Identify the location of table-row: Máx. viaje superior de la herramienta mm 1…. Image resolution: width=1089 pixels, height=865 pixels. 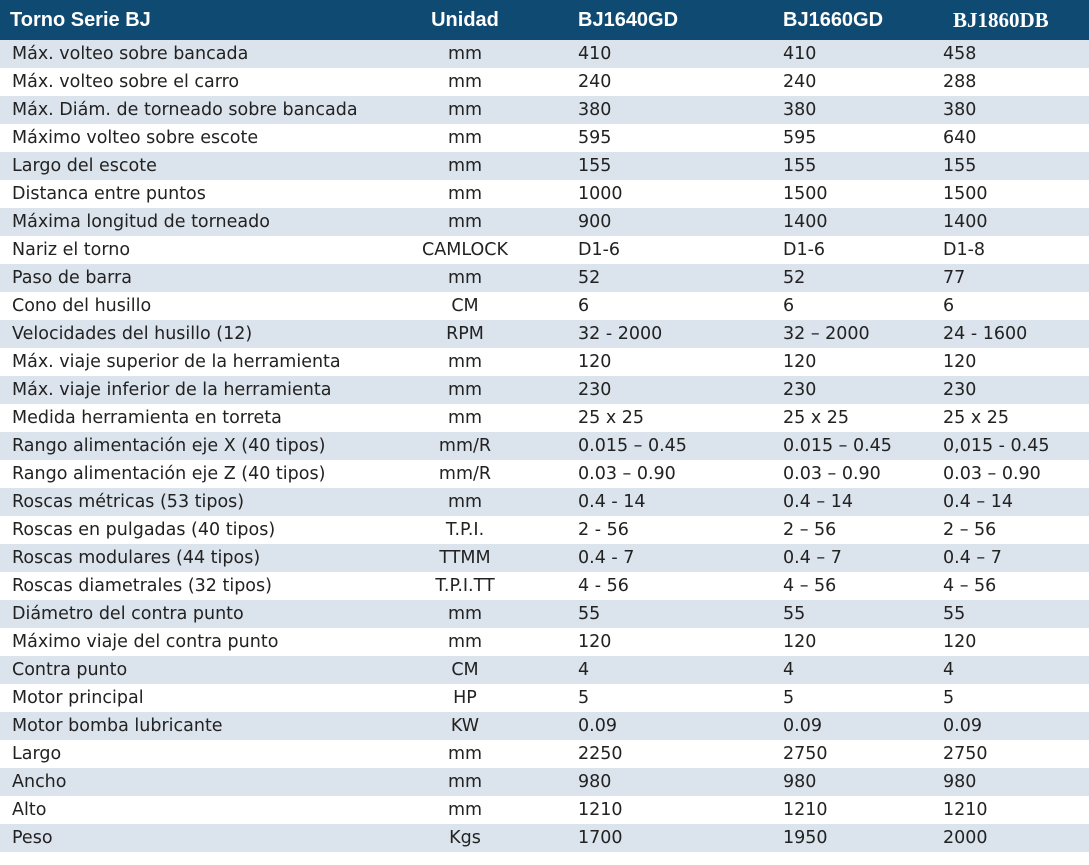
(544, 362).